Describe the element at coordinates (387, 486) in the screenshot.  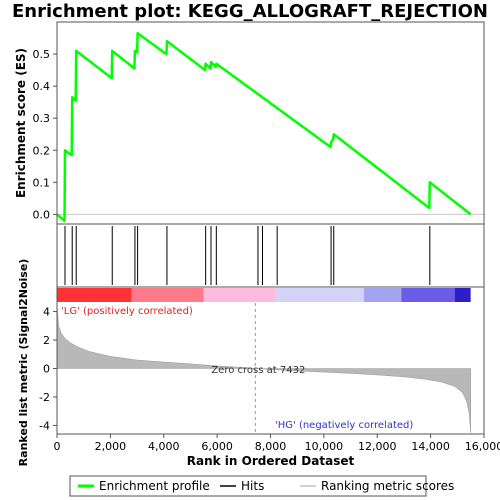
I see `legend-label: Ranking metric scores` at that location.